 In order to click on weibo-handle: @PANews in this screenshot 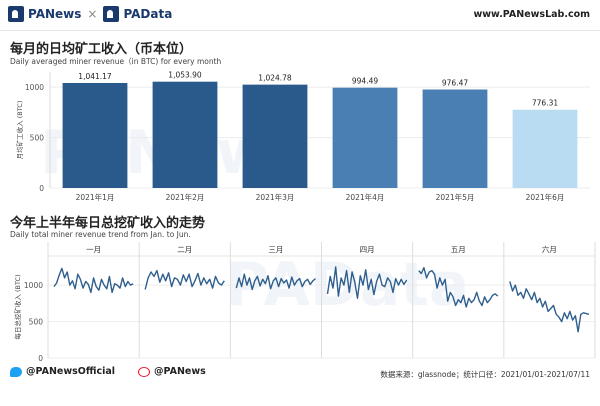, I will do `click(172, 371)`.